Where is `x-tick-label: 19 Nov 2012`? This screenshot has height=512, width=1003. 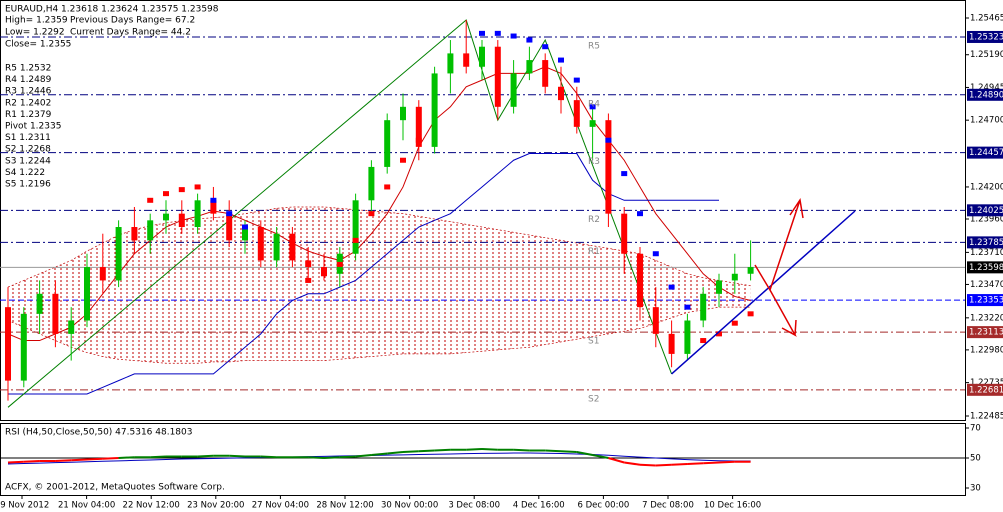
x-tick-label: 19 Nov 2012 is located at coordinates (24, 506).